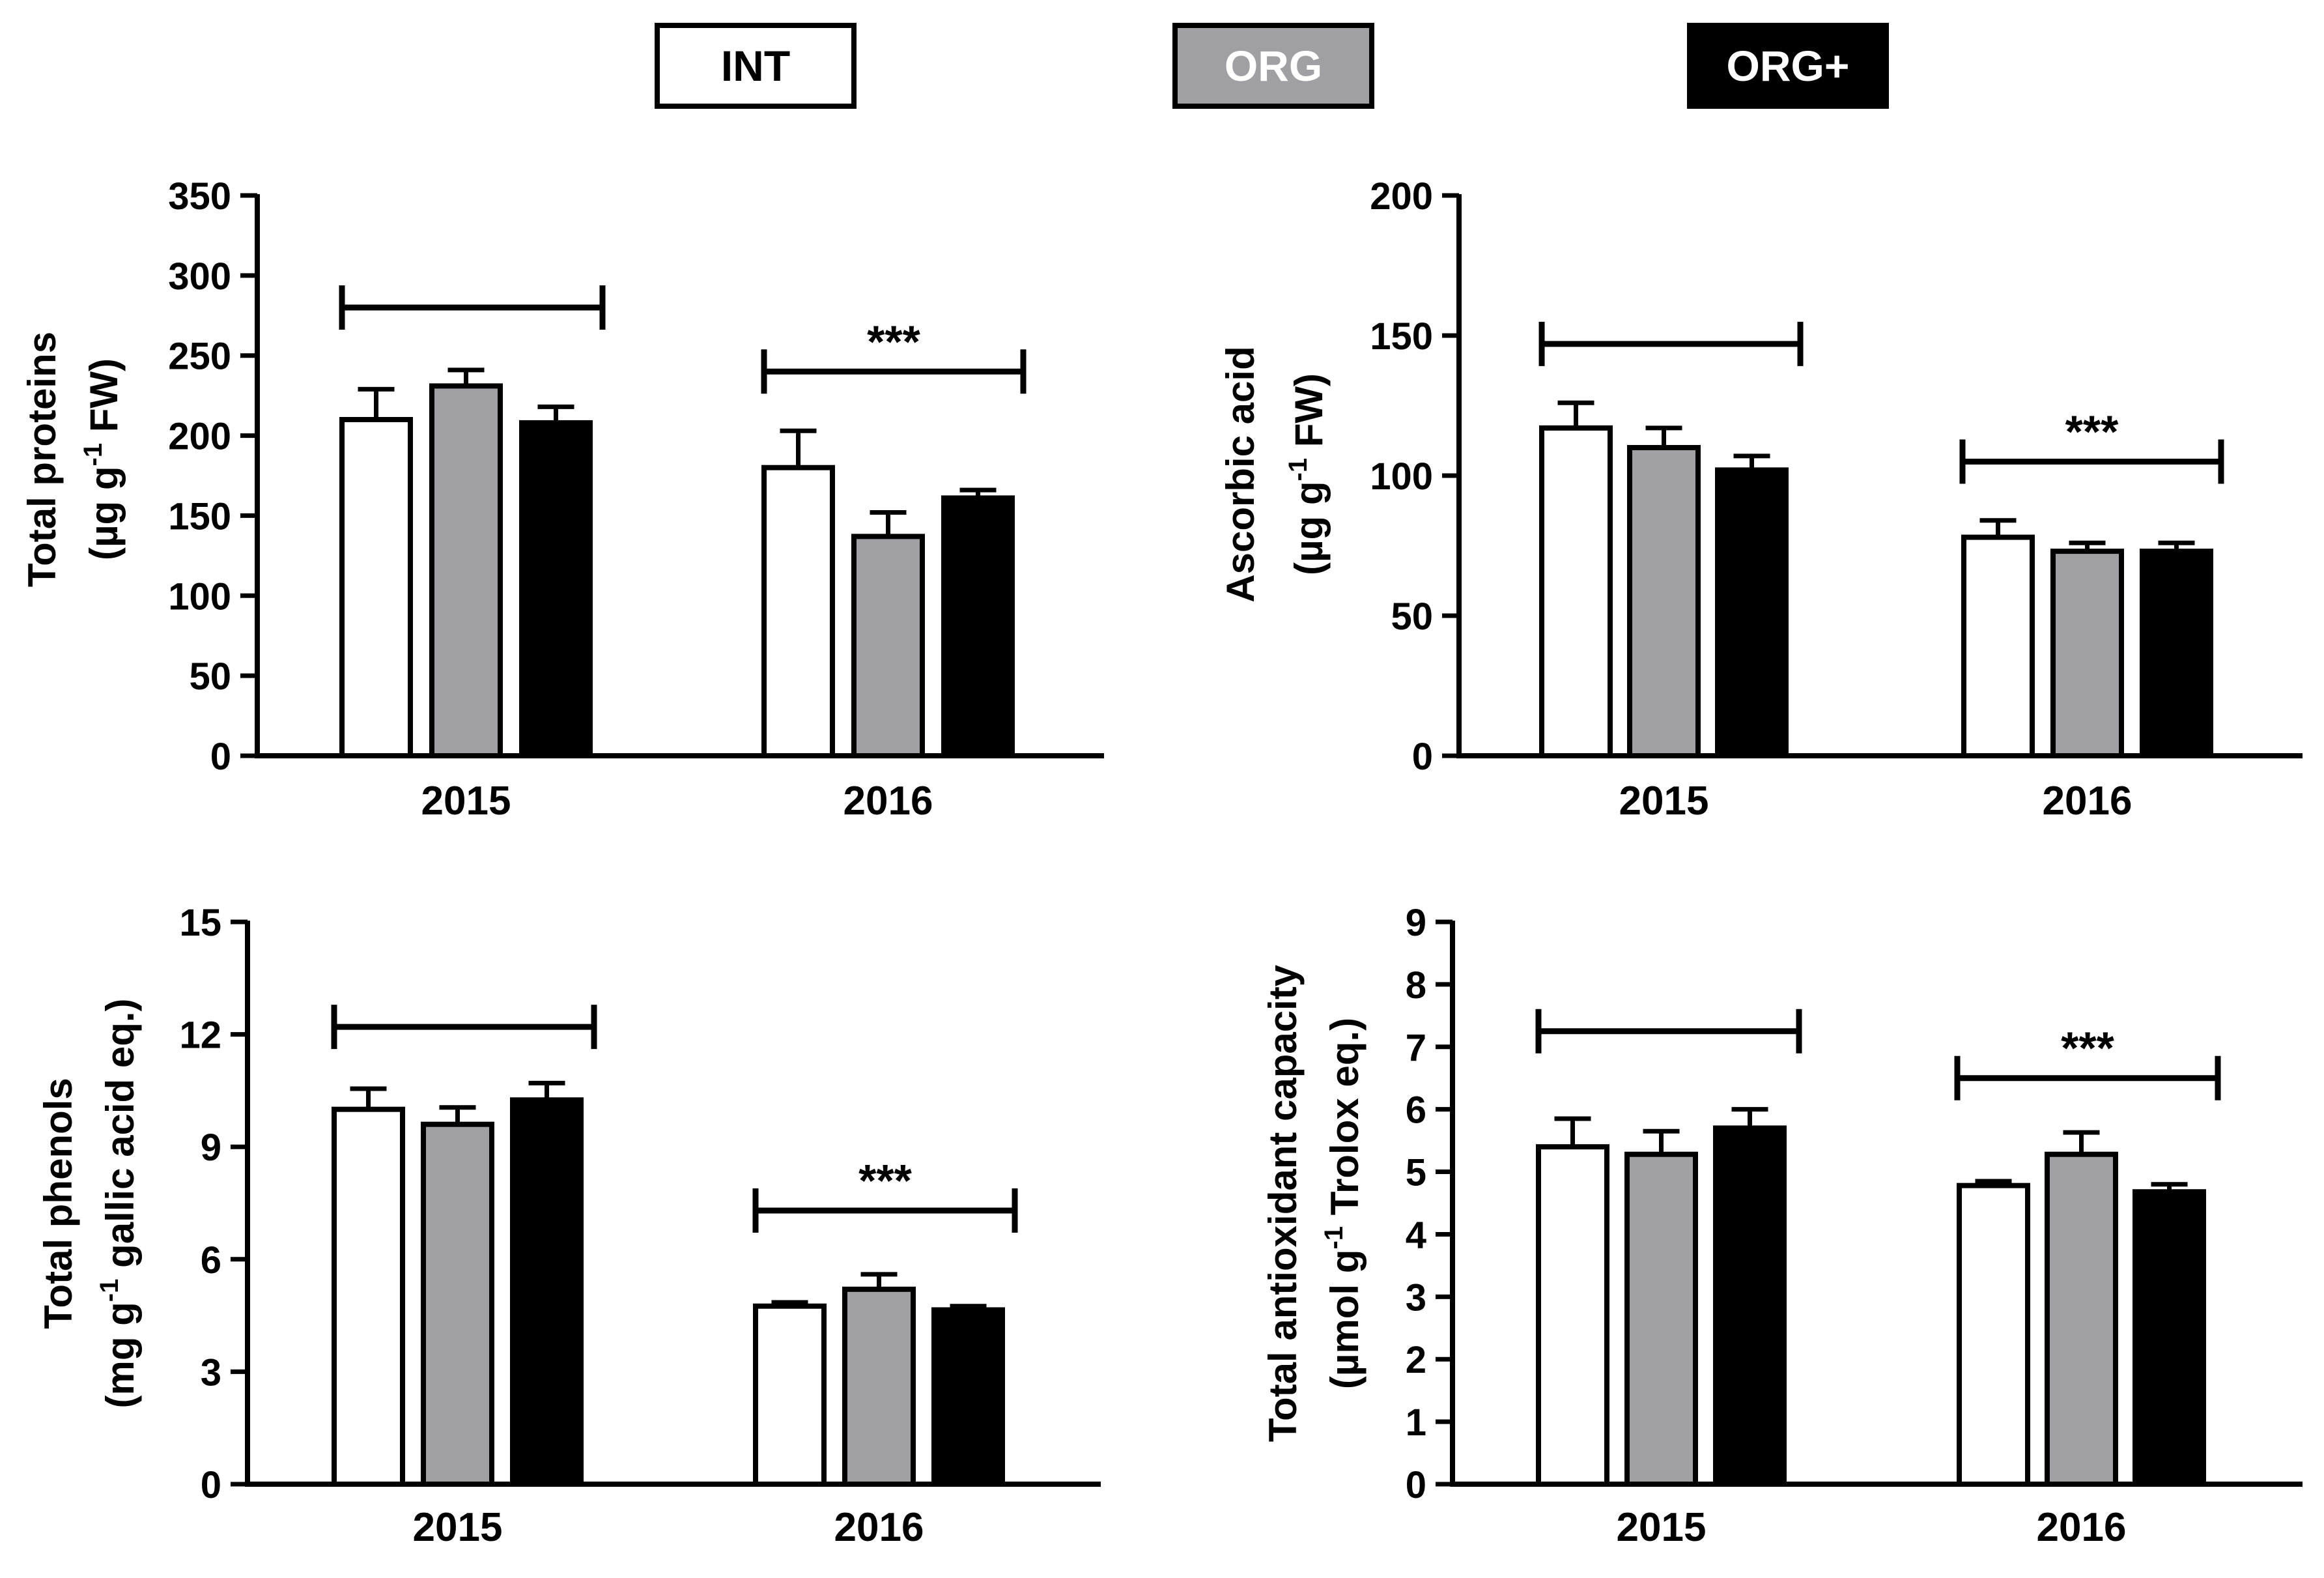 This screenshot has height=1578, width=2324. Describe the element at coordinates (1345, 1122) in the screenshot. I see `ylabel-unit-end: Trolox eq.)` at that location.